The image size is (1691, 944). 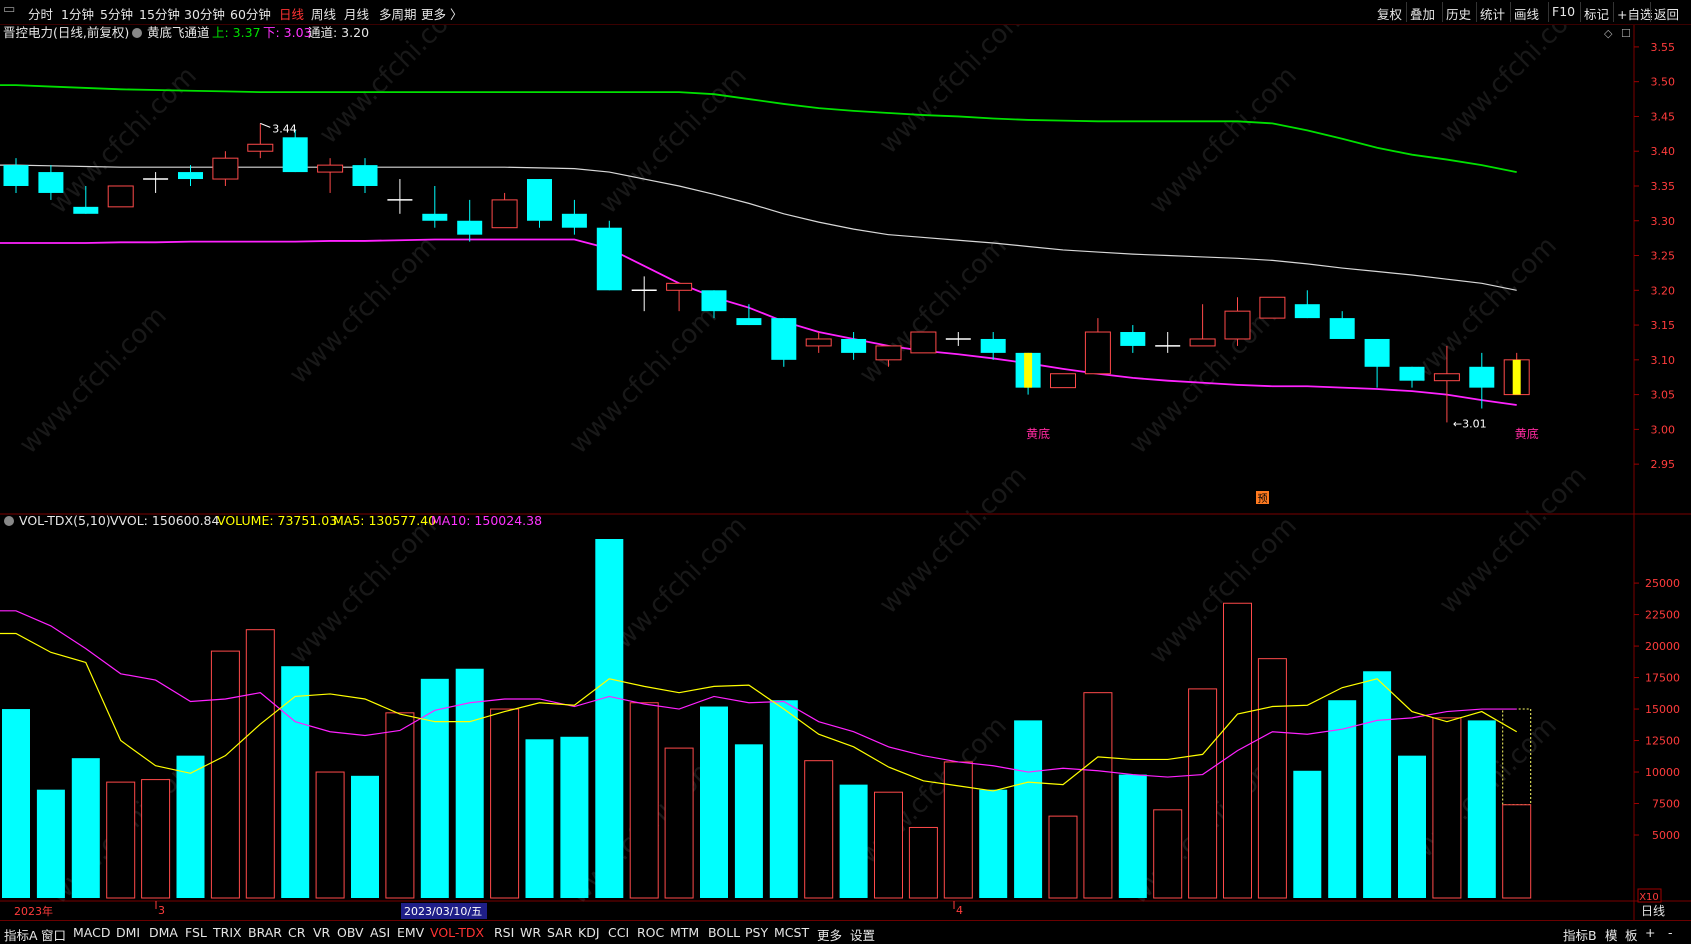 I want to click on toolbar-tab-6: 日线, so click(x=292, y=14).